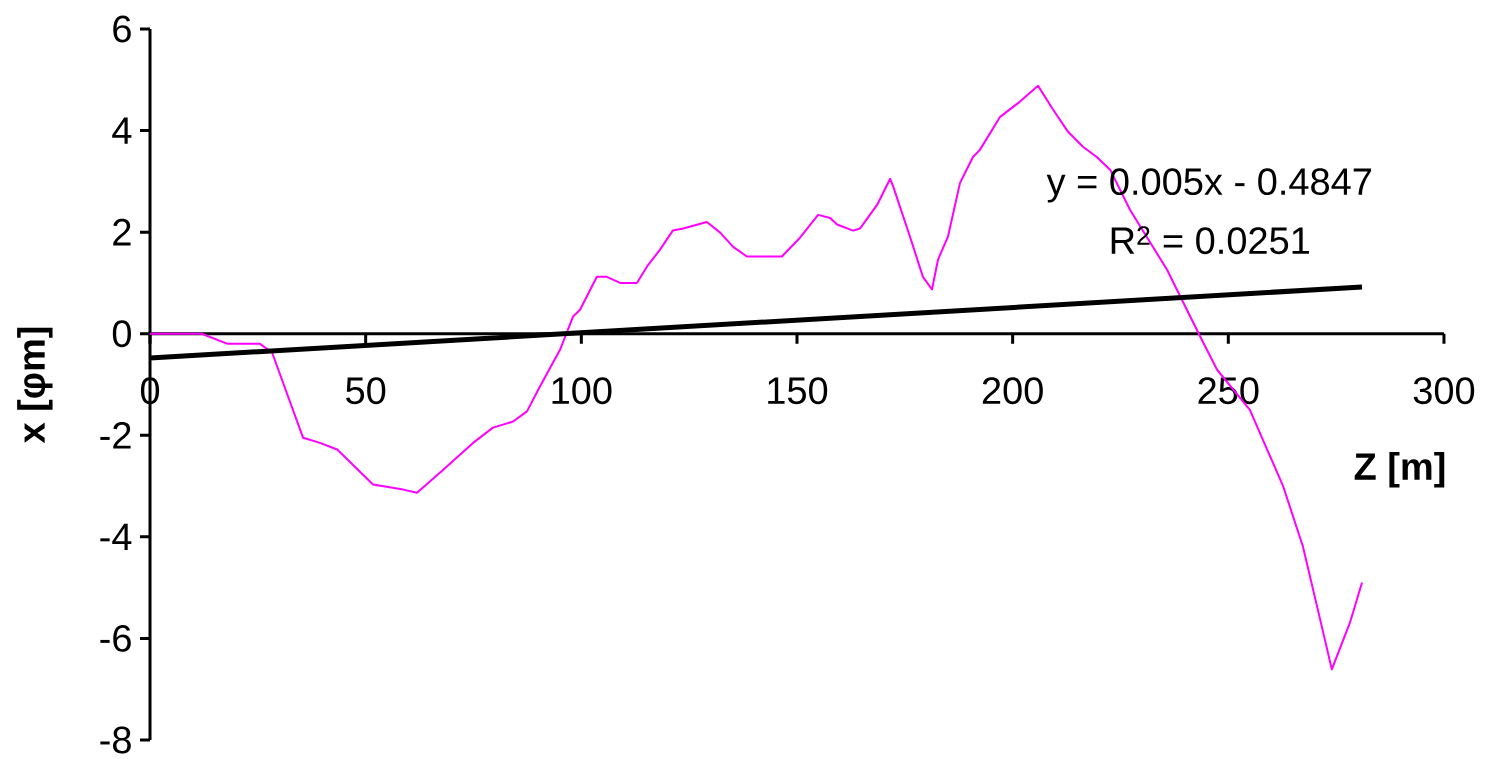 The image size is (1497, 759). Describe the element at coordinates (122, 232) in the screenshot. I see `y-tick-label: 2` at that location.